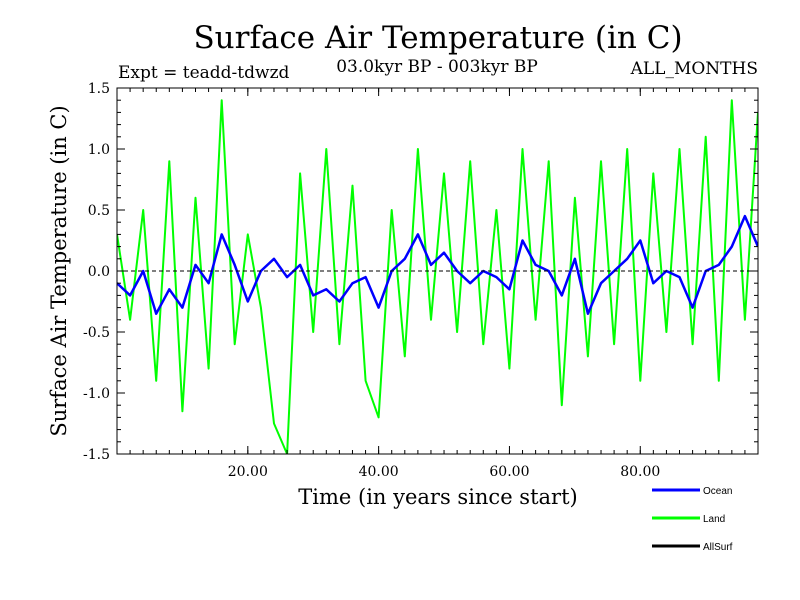  What do you see at coordinates (96, 394) in the screenshot?
I see `y-tick-label: -1.0` at bounding box center [96, 394].